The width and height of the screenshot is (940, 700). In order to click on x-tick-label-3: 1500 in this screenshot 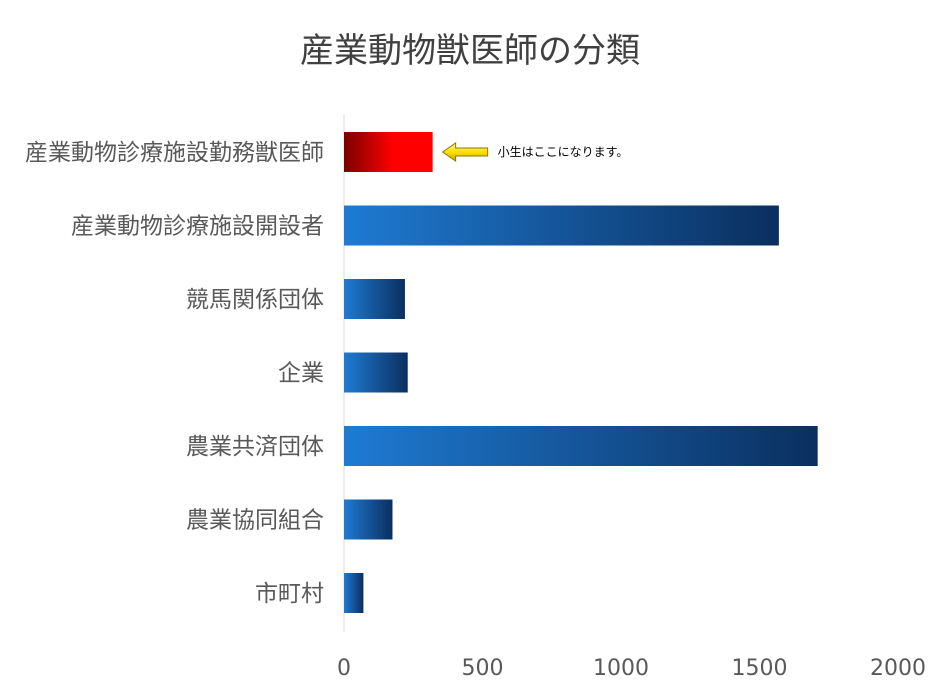, I will do `click(760, 668)`.